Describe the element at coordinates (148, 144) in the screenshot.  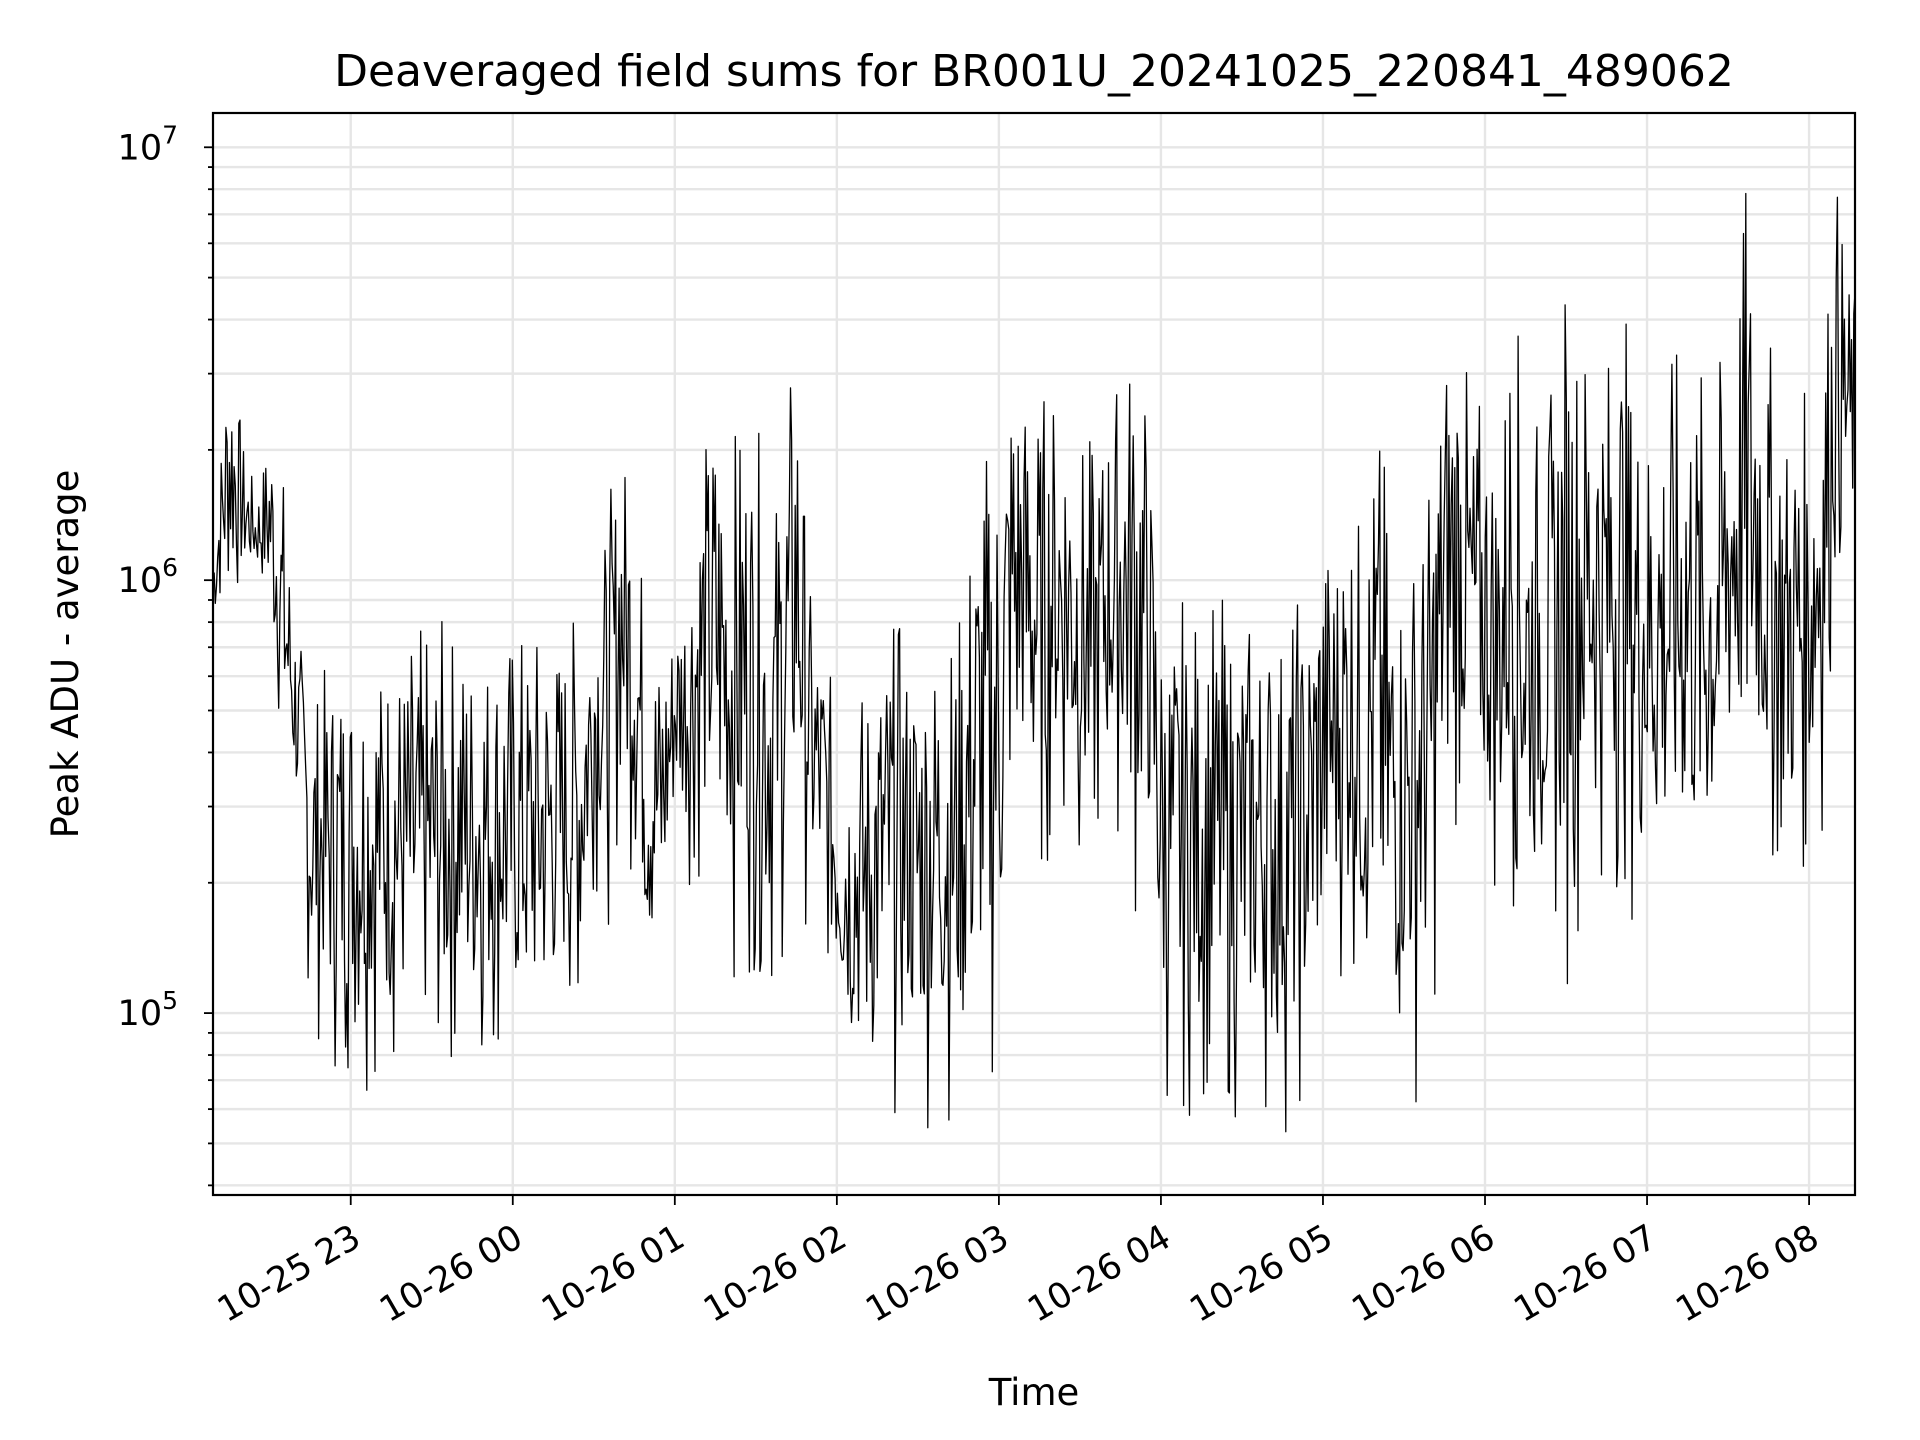
I see `y-tick-label: 10⁷` at that location.